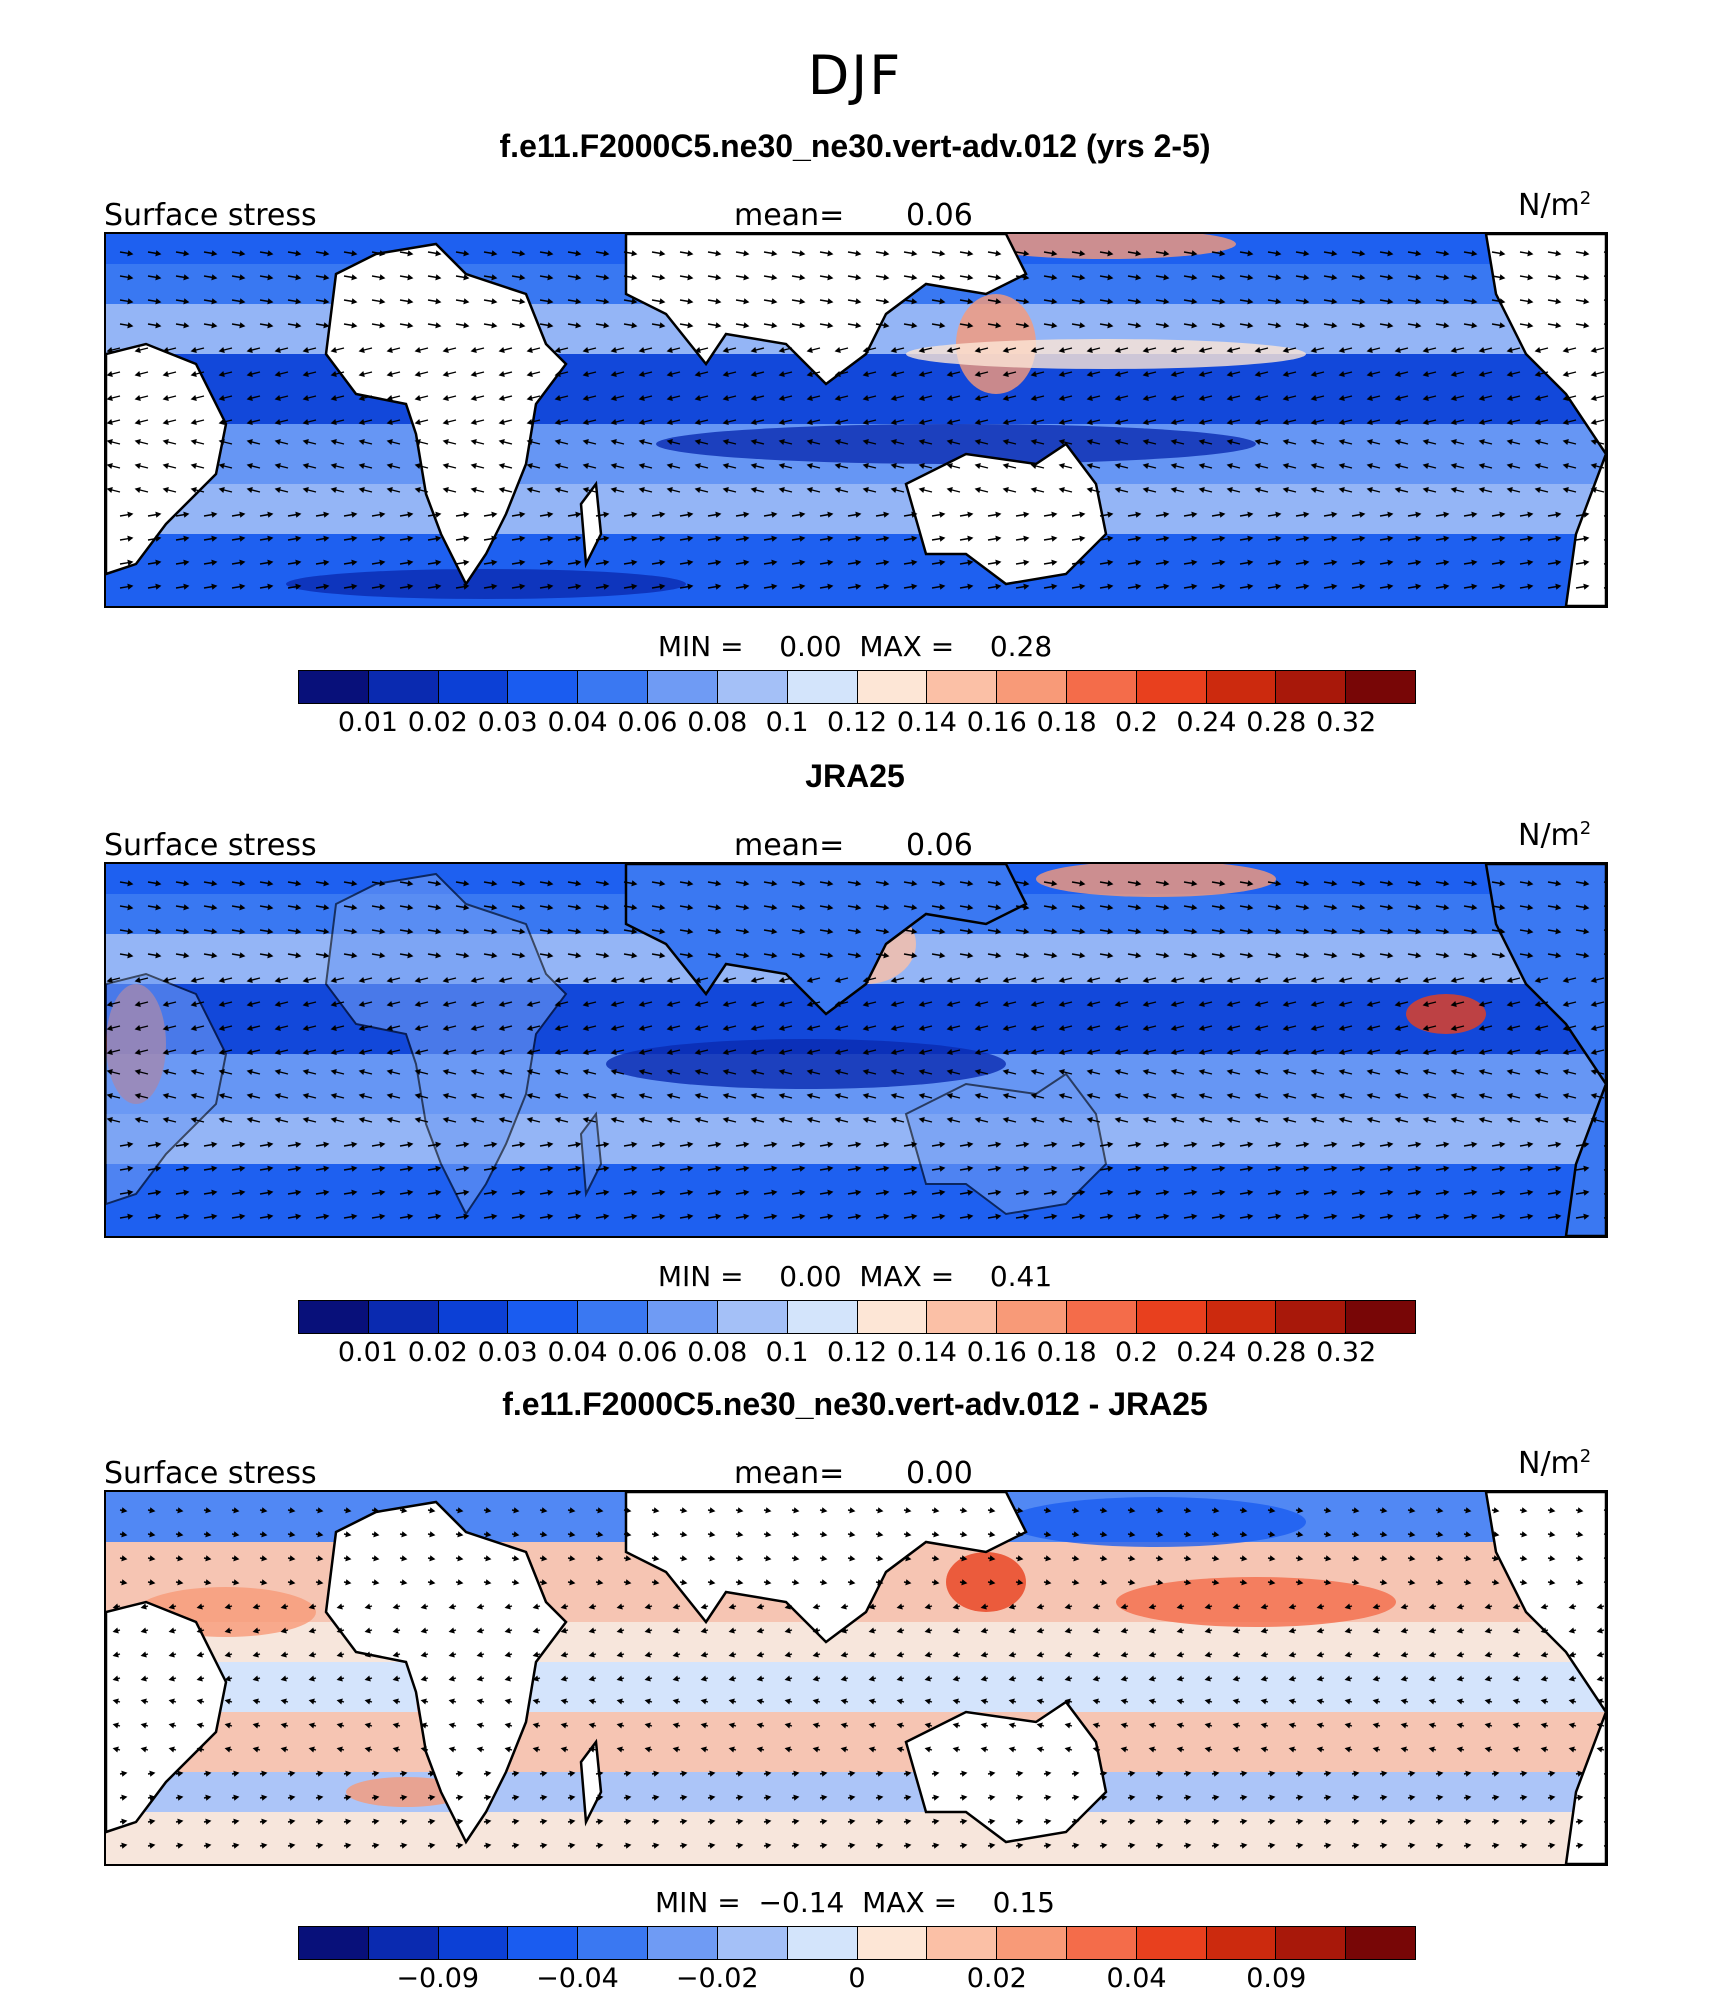 The image size is (1710, 2011). I want to click on panel-2-mean-label: mean=, so click(789, 845).